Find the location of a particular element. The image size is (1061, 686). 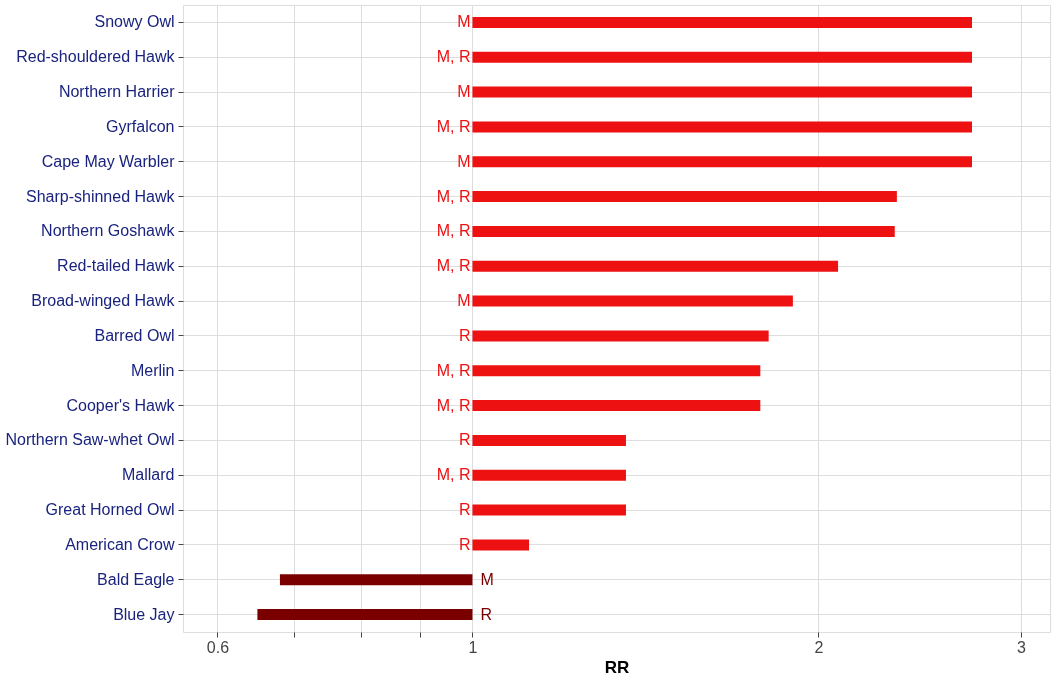

y-tick-label: Gyrfalcon is located at coordinates (140, 126).